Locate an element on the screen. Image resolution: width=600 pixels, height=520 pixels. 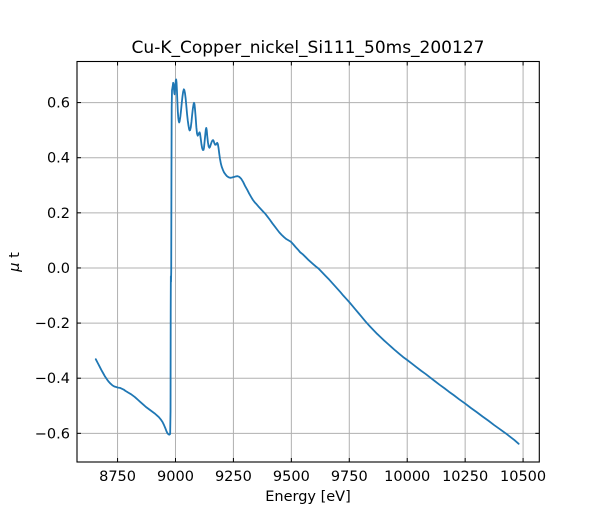
y-tick-label: −0.4 is located at coordinates (52, 379).